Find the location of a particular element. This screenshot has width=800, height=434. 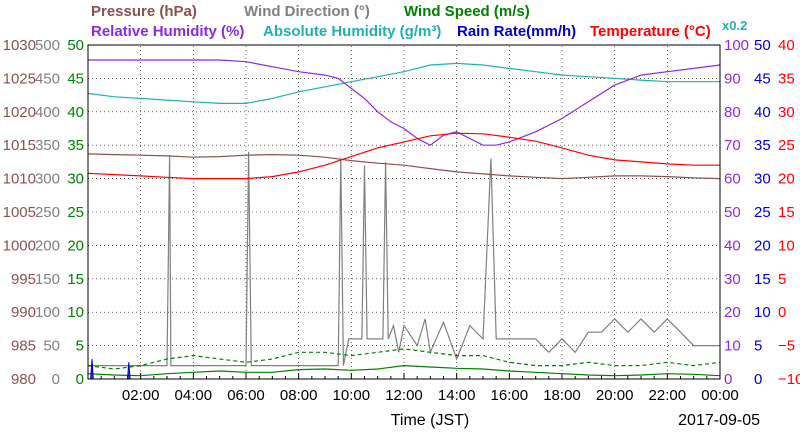

series-wind-speed-gust-m-s is located at coordinates (404, 359).